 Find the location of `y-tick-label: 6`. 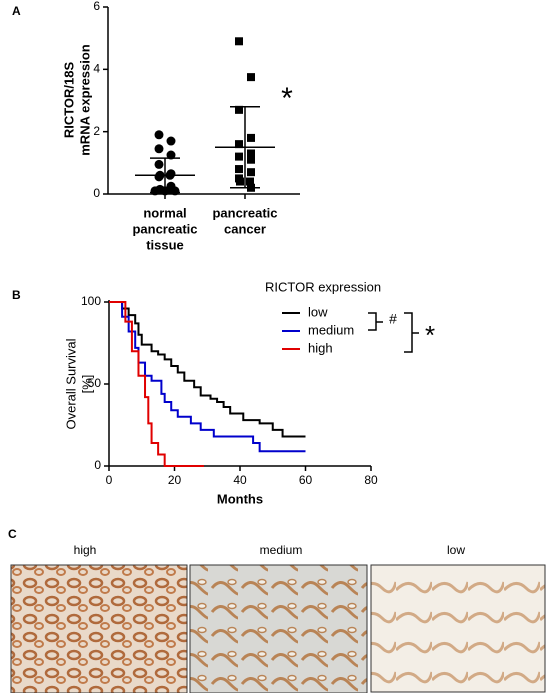

y-tick-label: 6 is located at coordinates (96, 6).